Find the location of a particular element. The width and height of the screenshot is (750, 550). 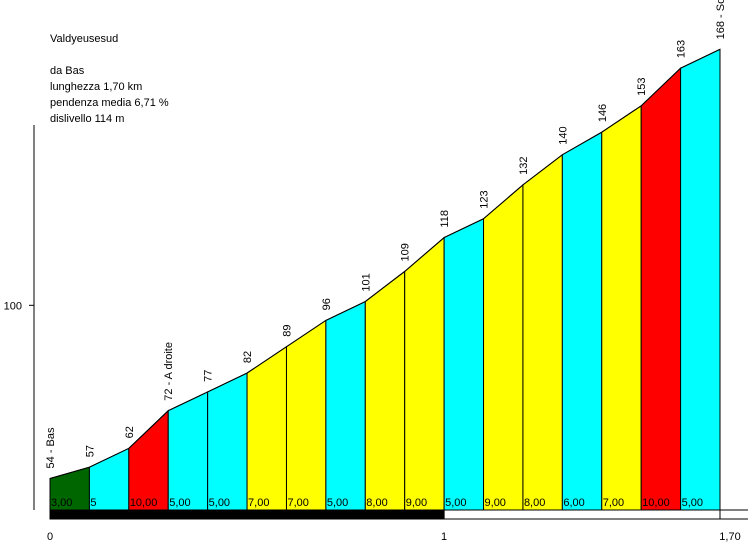

x-tick-label: 1,70 is located at coordinates (729, 537).